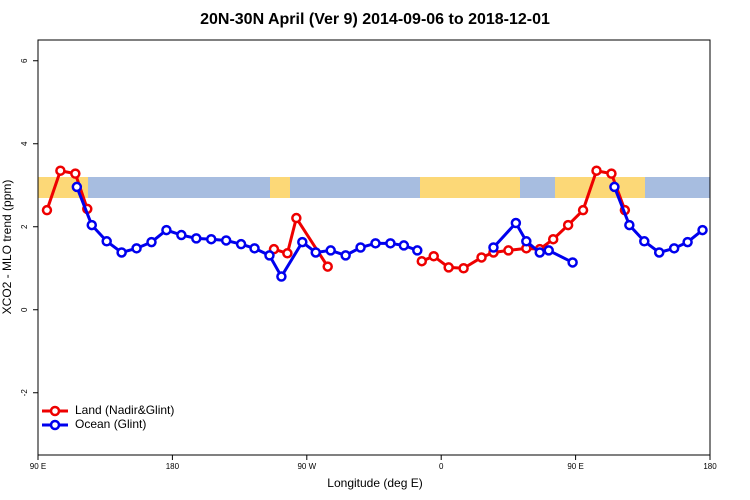 The image size is (750, 500). Describe the element at coordinates (7, 247) in the screenshot. I see `y-axis-label: XCO2 - MLO trend (ppm)` at that location.